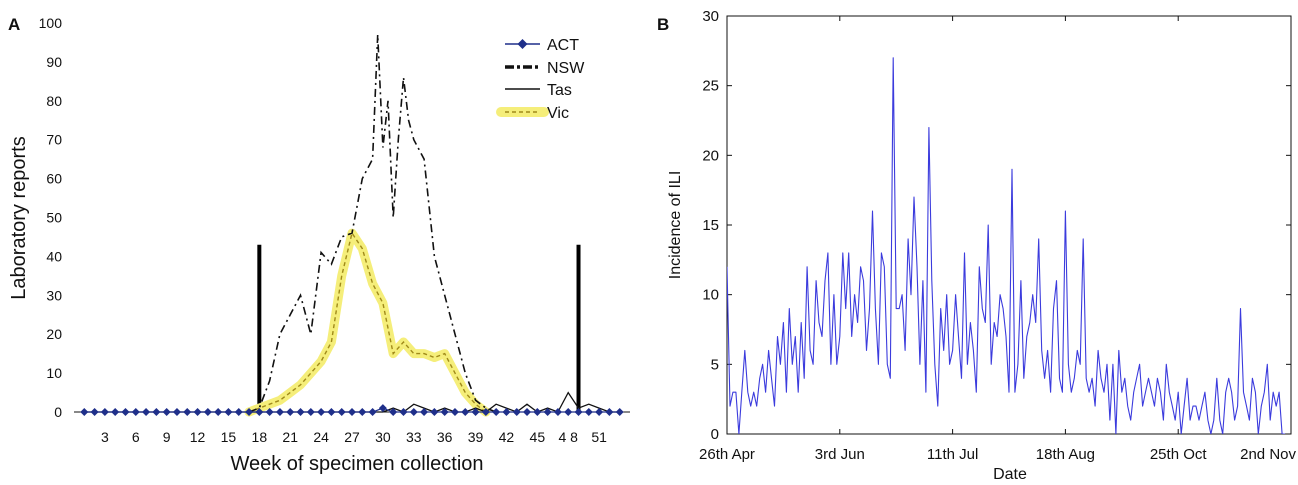  I want to click on panel-a-x-tick-label: 42, so click(507, 437).